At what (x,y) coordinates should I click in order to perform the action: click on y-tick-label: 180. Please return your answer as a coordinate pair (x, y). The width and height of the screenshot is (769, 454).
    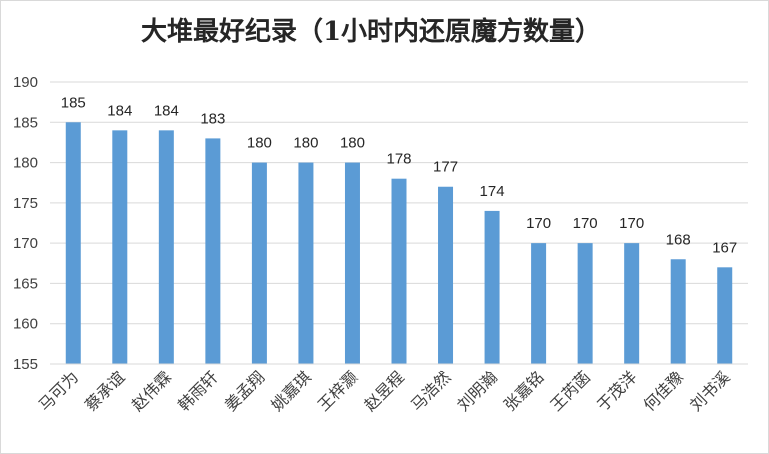
    Looking at the image, I should click on (25, 163).